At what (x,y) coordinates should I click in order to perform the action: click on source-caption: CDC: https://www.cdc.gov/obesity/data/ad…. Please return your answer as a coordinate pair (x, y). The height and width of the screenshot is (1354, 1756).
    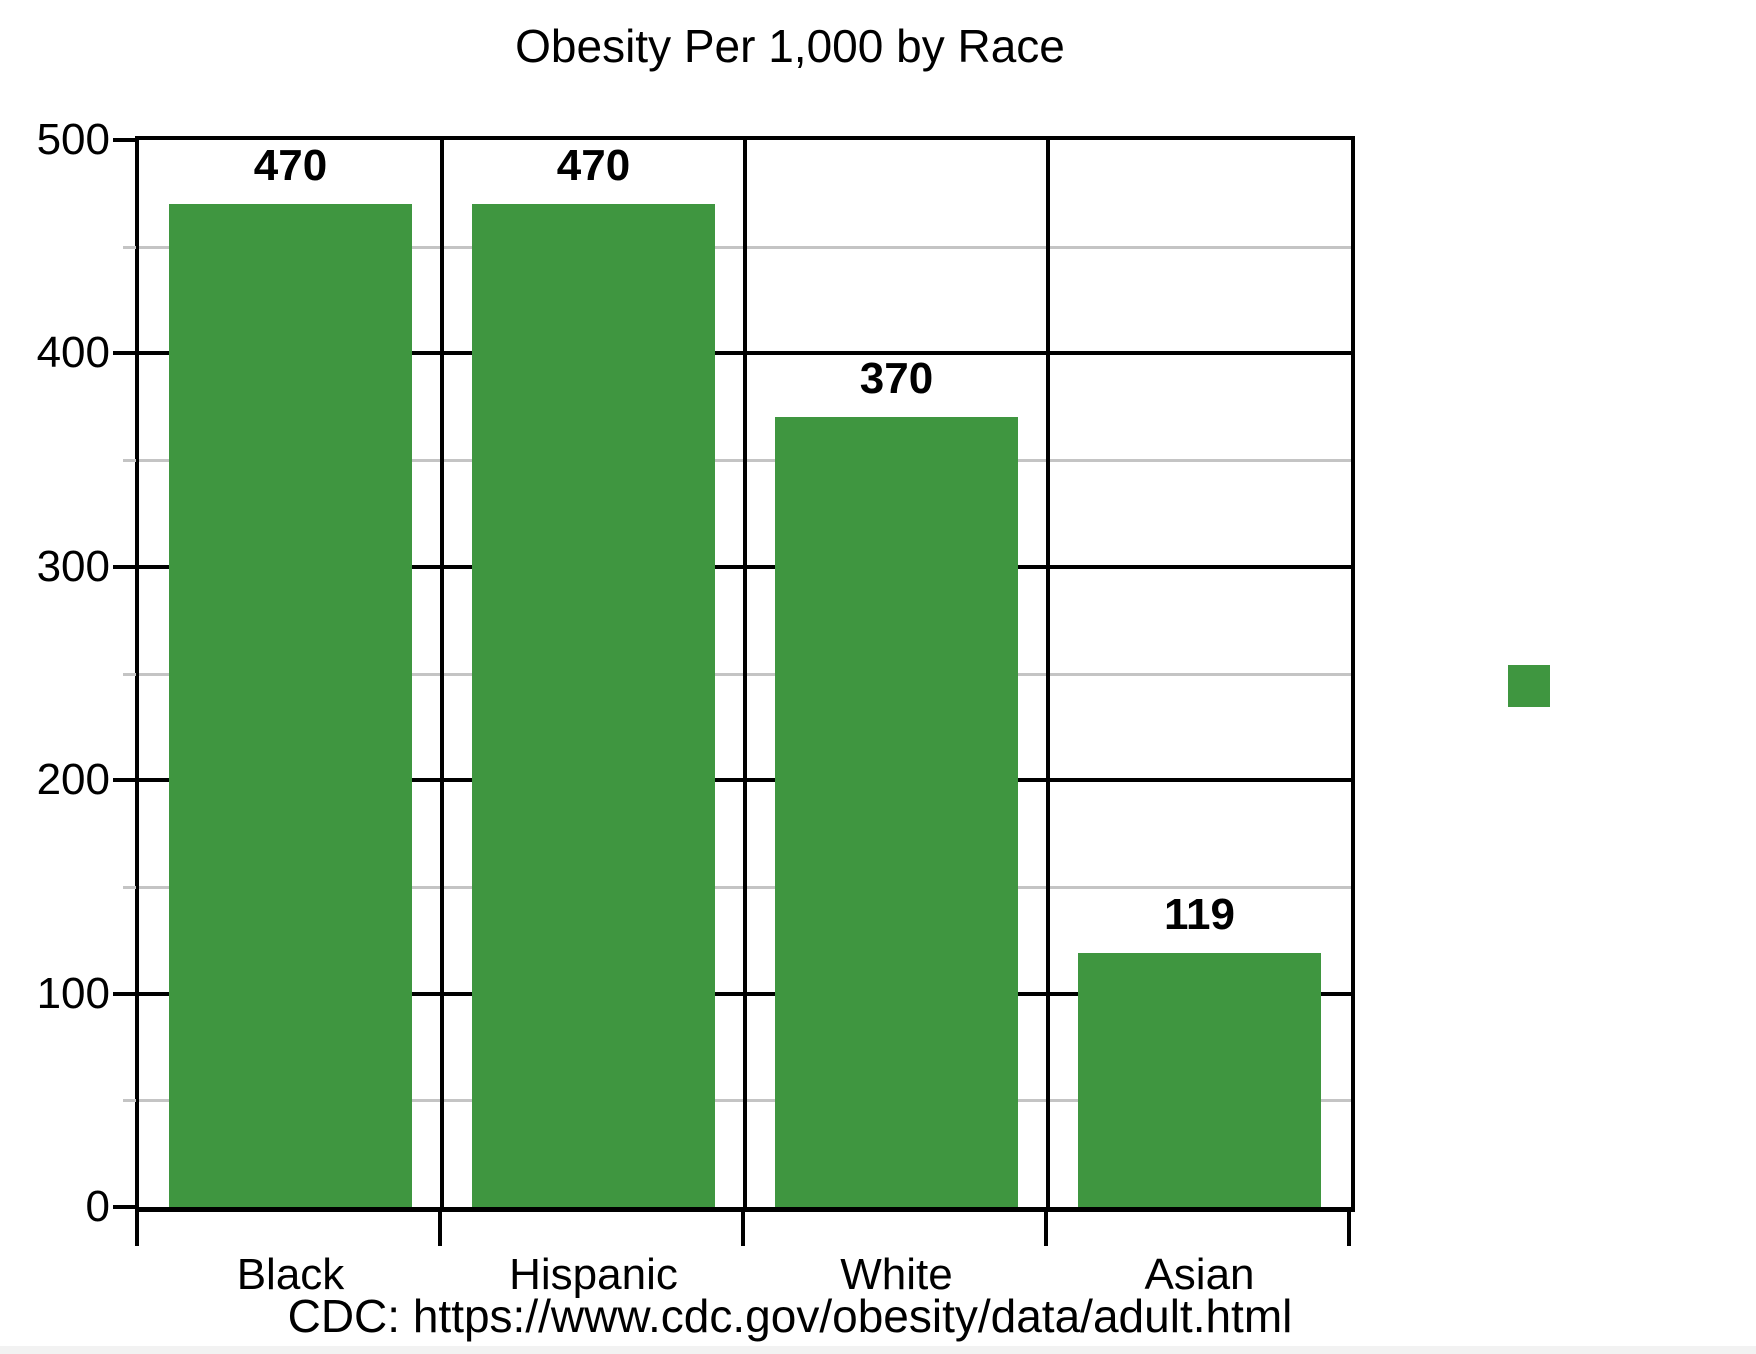
    Looking at the image, I should click on (790, 1316).